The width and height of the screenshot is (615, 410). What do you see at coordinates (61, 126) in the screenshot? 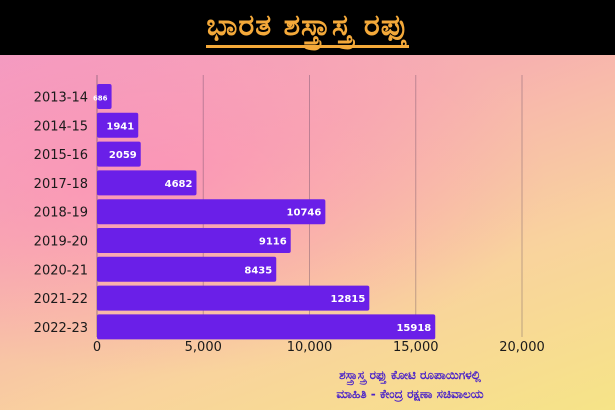
I see `category-label: 2014-15` at bounding box center [61, 126].